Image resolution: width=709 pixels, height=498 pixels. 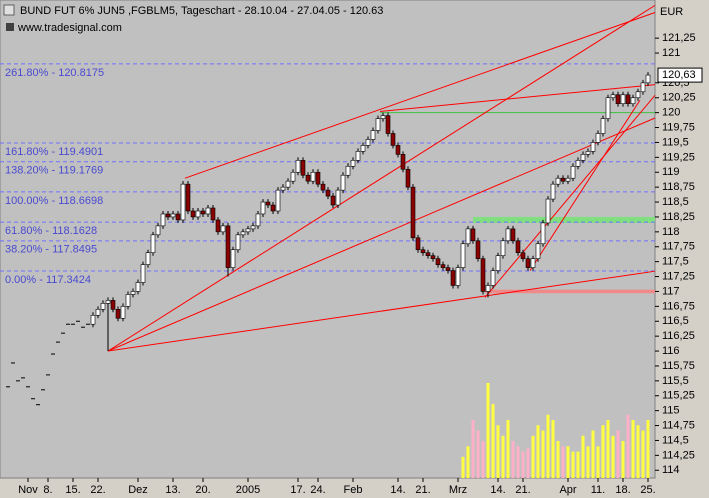 I want to click on y-tick-label: 115,25, so click(x=678, y=396).